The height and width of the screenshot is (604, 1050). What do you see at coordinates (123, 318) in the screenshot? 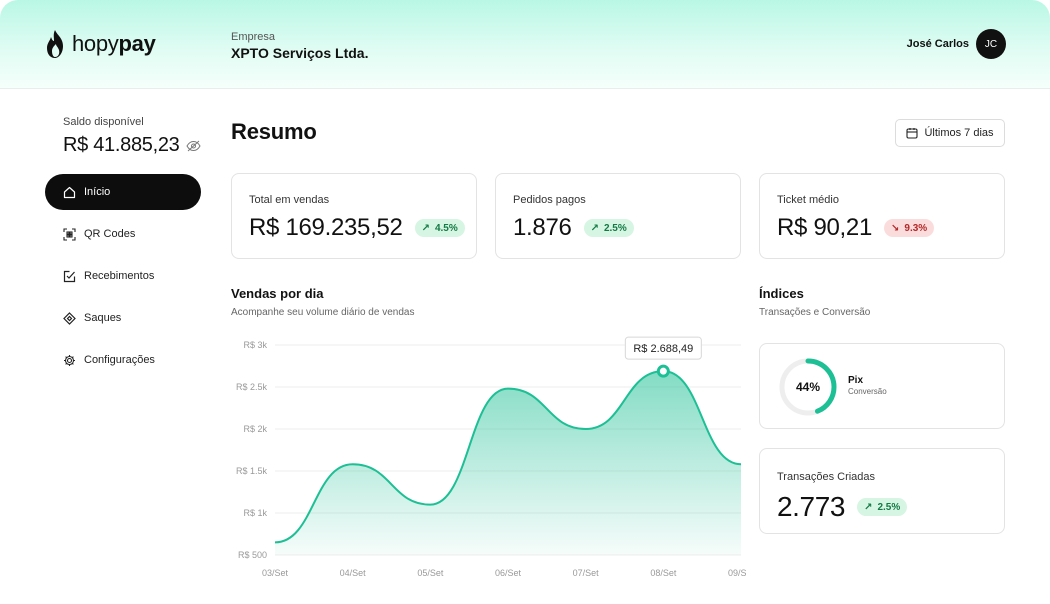
I see `sidebar-item-saques: Saques` at bounding box center [123, 318].